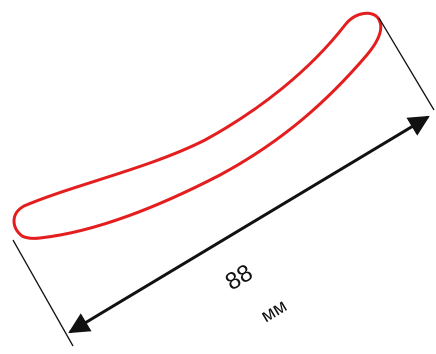 The width and height of the screenshot is (436, 354). What do you see at coordinates (239, 277) in the screenshot?
I see `dimension-value: 88` at bounding box center [239, 277].